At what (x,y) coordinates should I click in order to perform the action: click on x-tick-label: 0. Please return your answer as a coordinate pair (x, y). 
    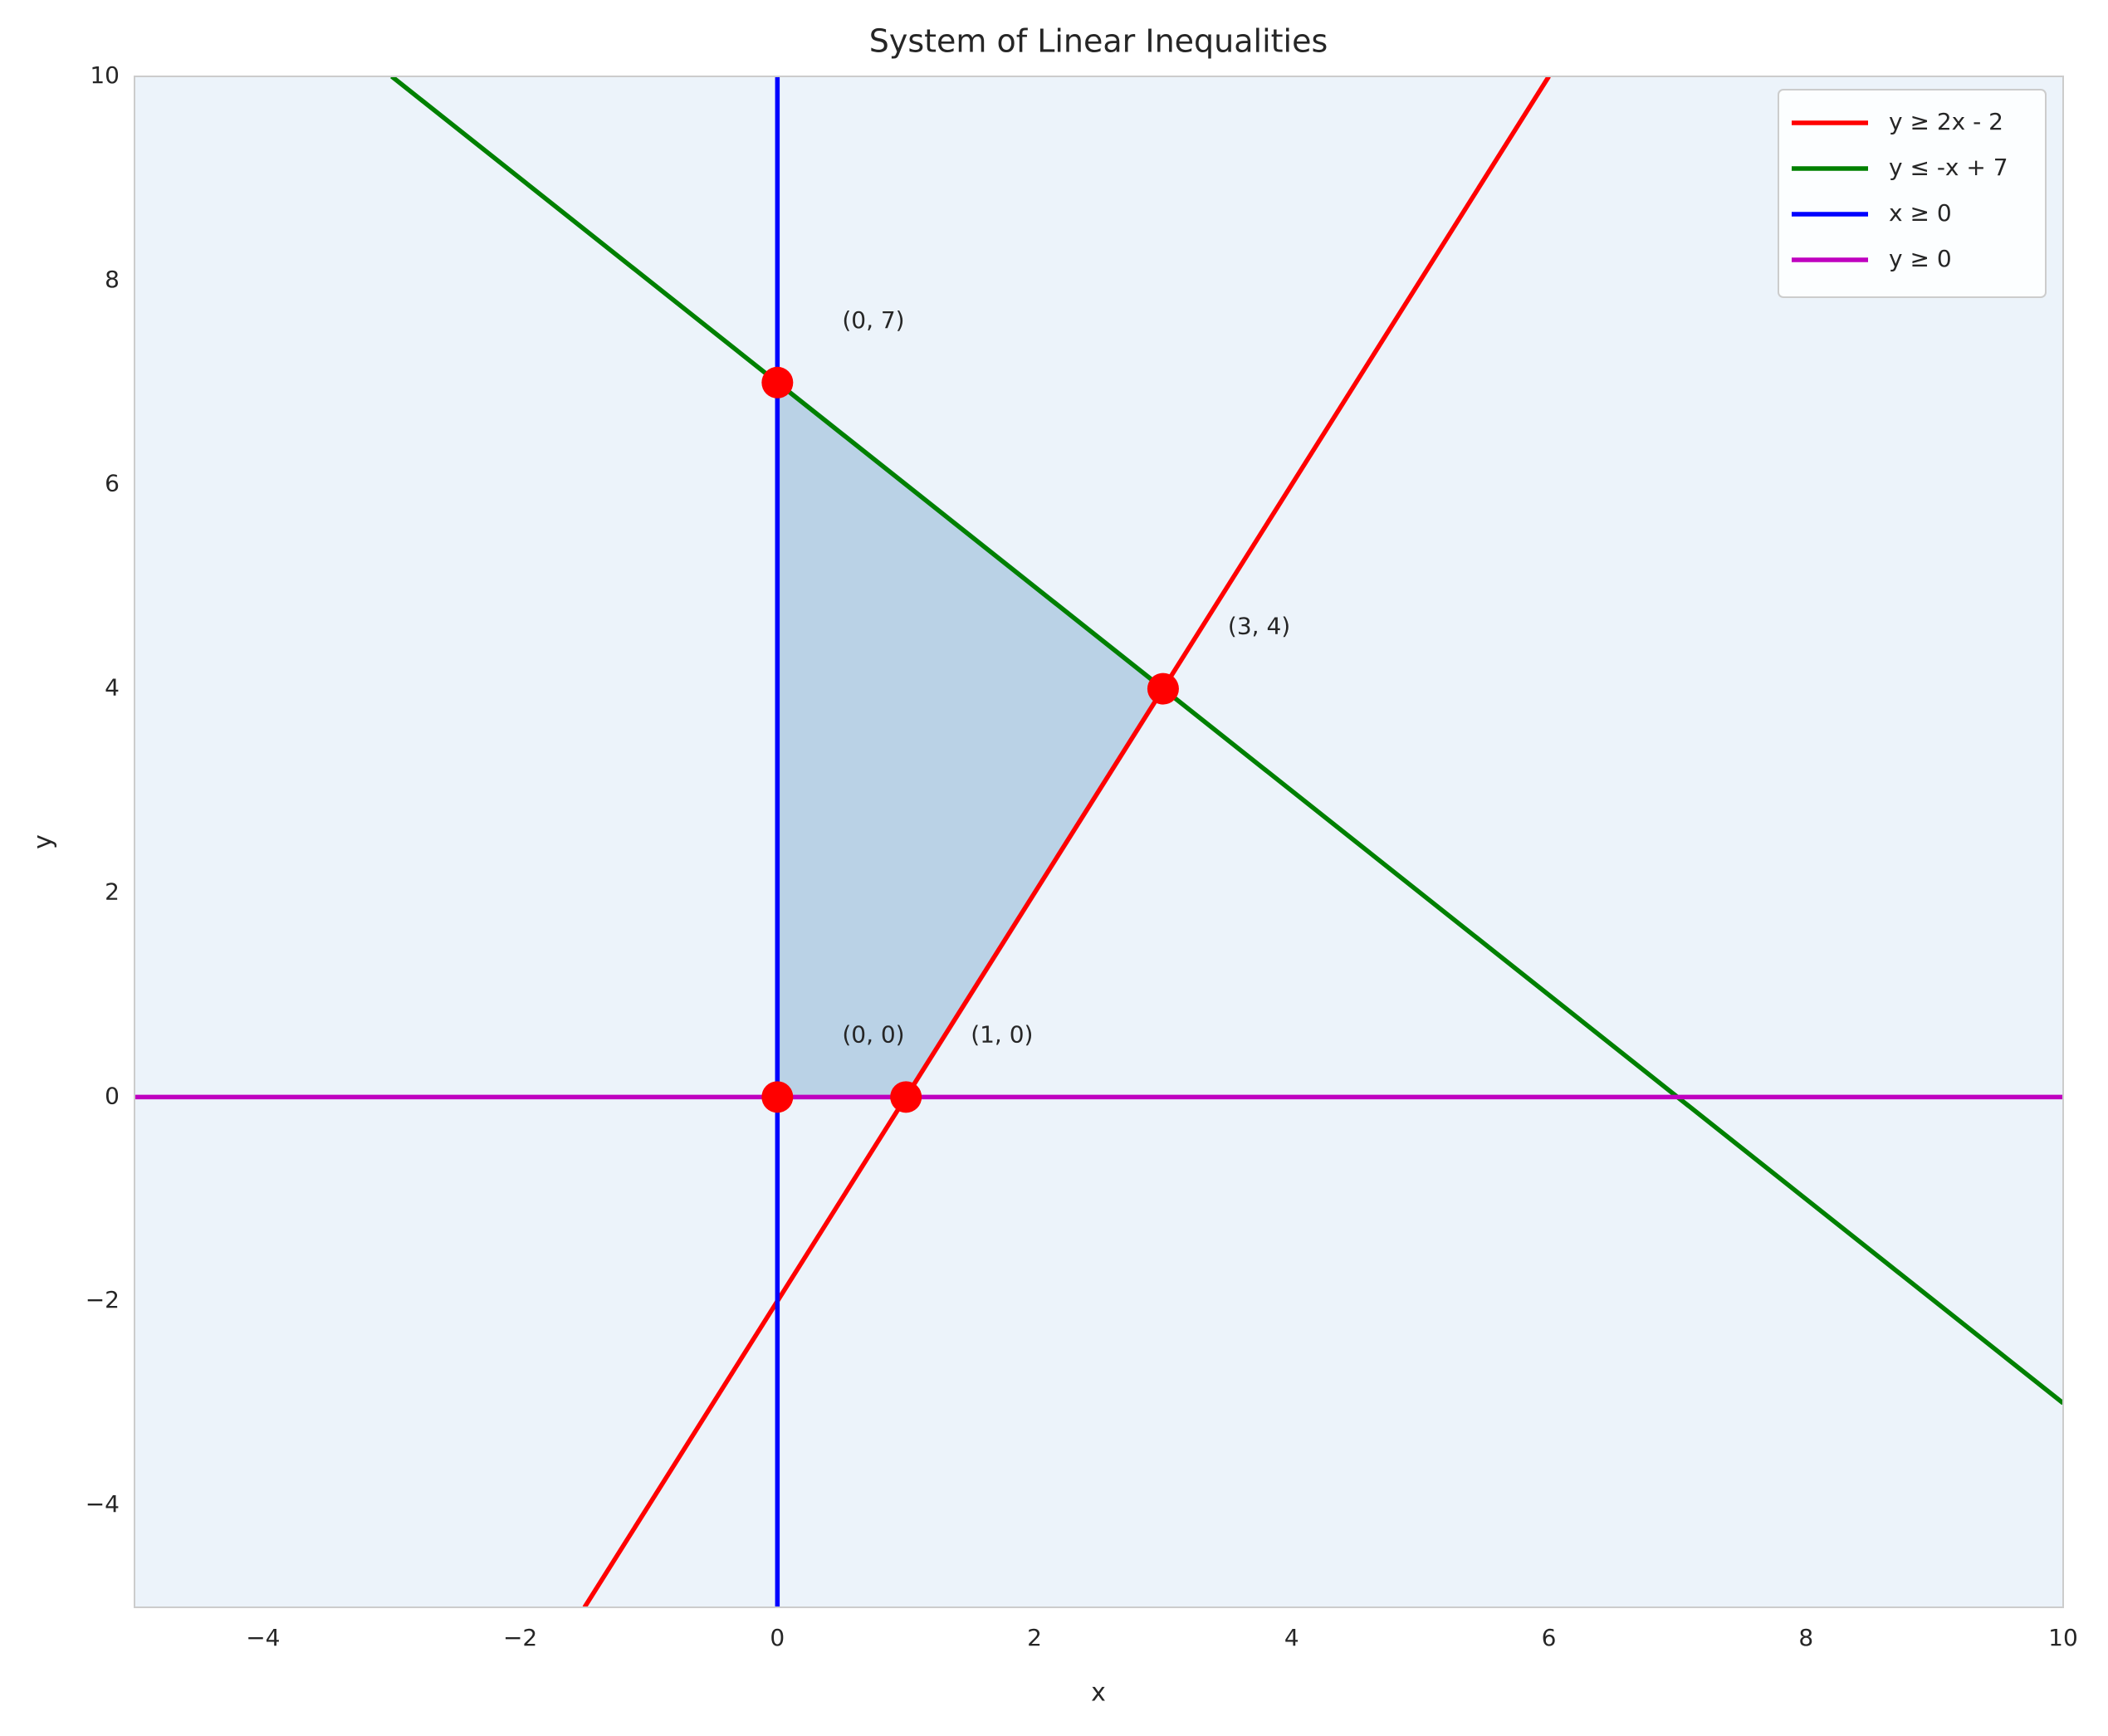
    Looking at the image, I should click on (777, 1637).